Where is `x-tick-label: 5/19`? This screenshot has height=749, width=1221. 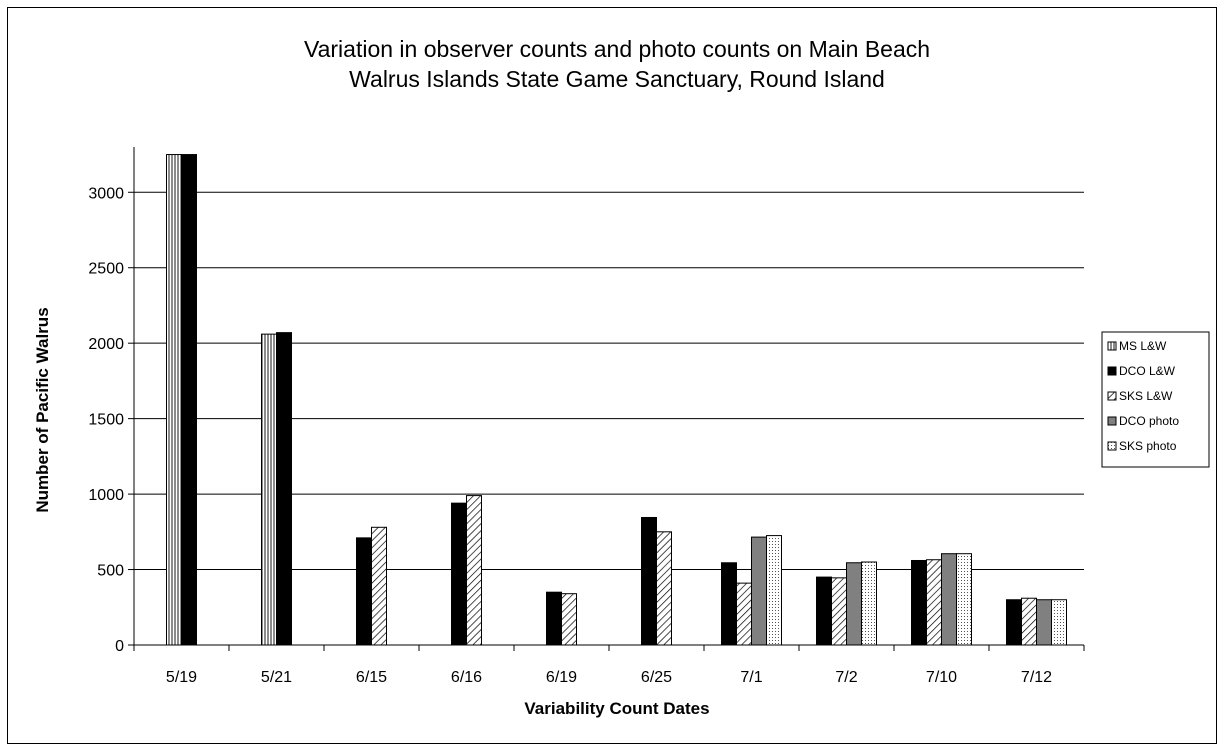 x-tick-label: 5/19 is located at coordinates (181, 677).